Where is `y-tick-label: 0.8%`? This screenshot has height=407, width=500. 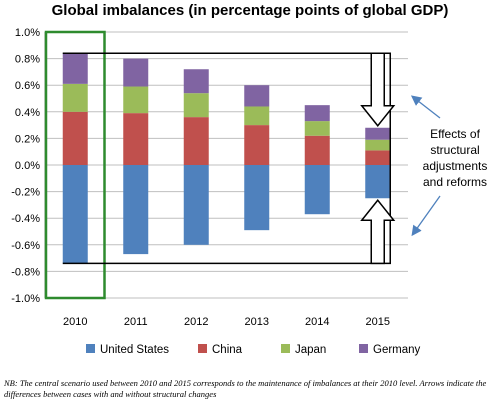
y-tick-label: 0.8% is located at coordinates (27, 60).